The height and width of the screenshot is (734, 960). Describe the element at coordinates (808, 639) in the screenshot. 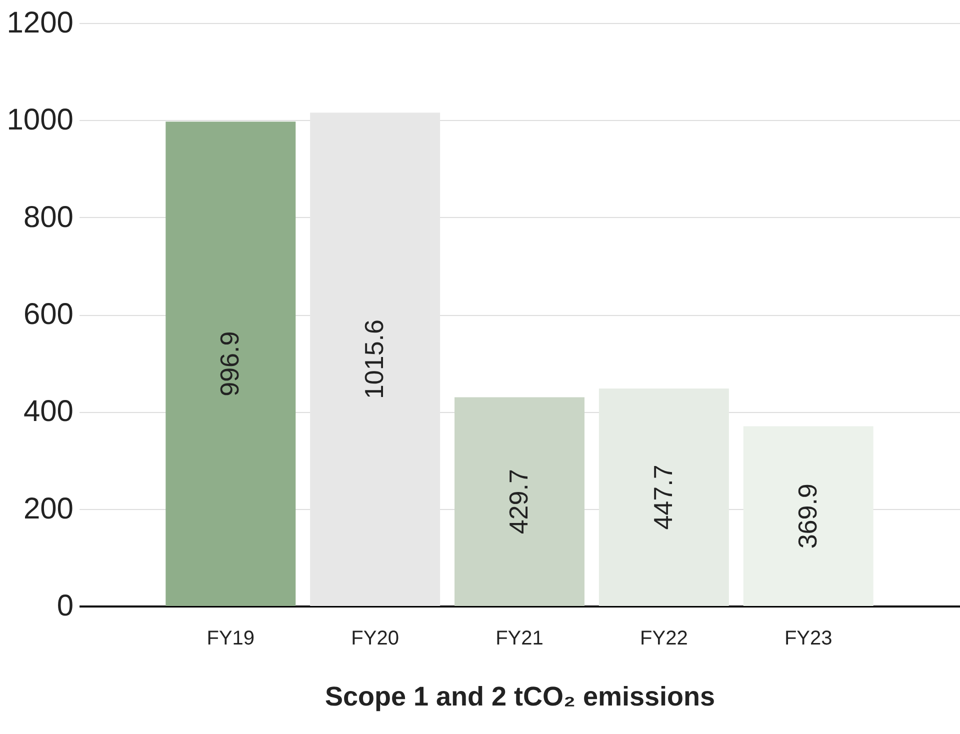

I see `x-tick-label: FY23` at that location.